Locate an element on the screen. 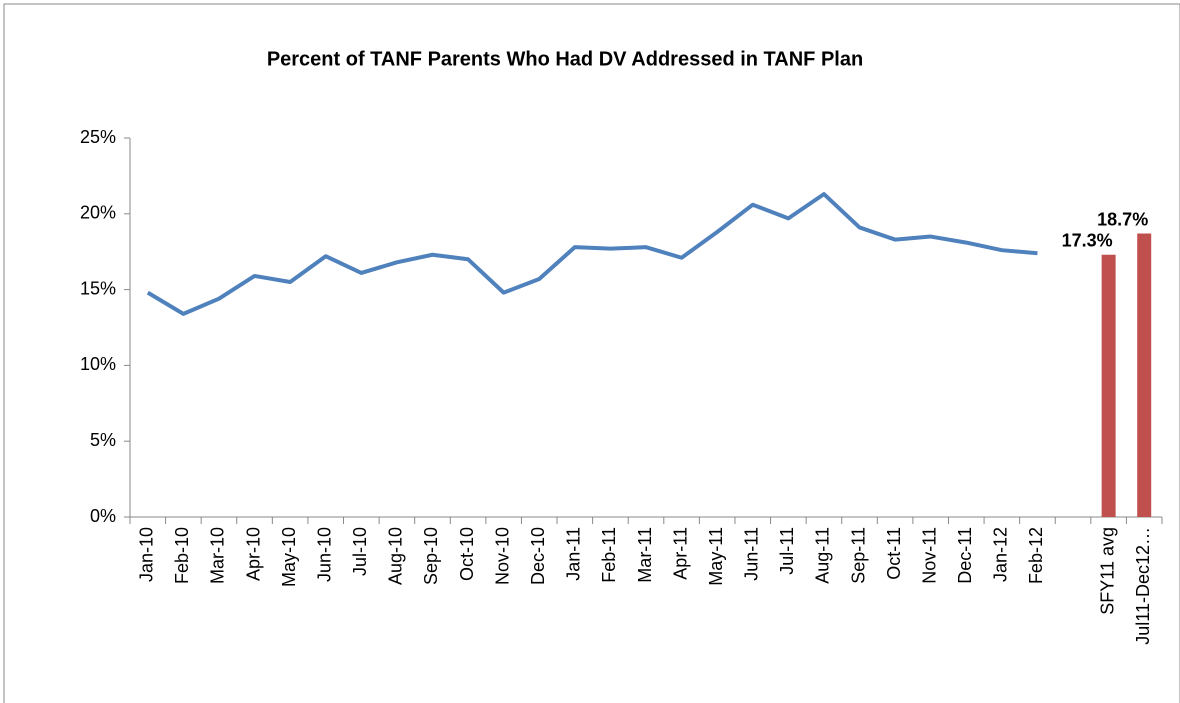 The height and width of the screenshot is (703, 1180). x-tick-label: Nov-11 is located at coordinates (929, 555).